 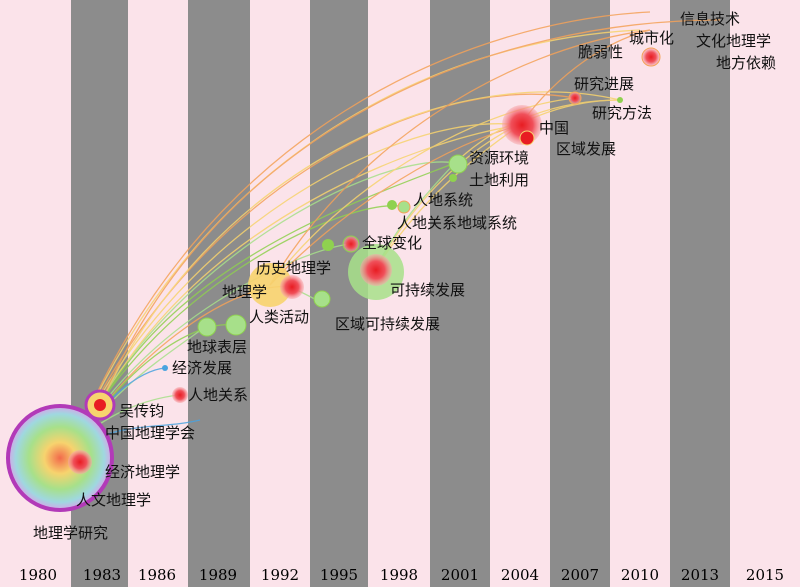 What do you see at coordinates (142, 472) in the screenshot?
I see `keyword-label: 经济地理学` at bounding box center [142, 472].